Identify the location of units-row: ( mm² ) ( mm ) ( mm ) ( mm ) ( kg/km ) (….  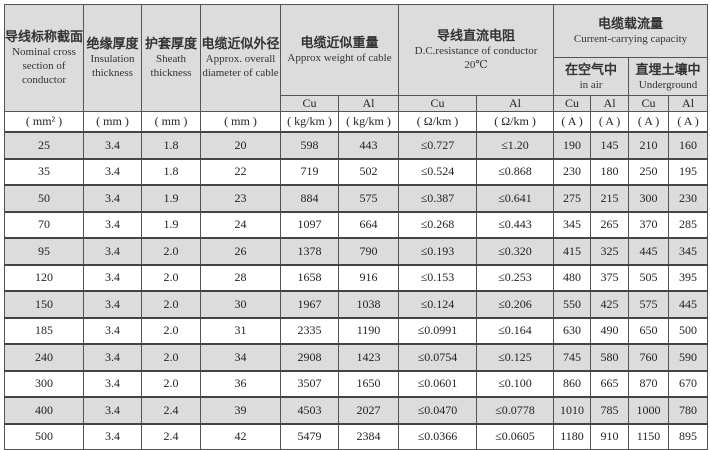
(356, 122).